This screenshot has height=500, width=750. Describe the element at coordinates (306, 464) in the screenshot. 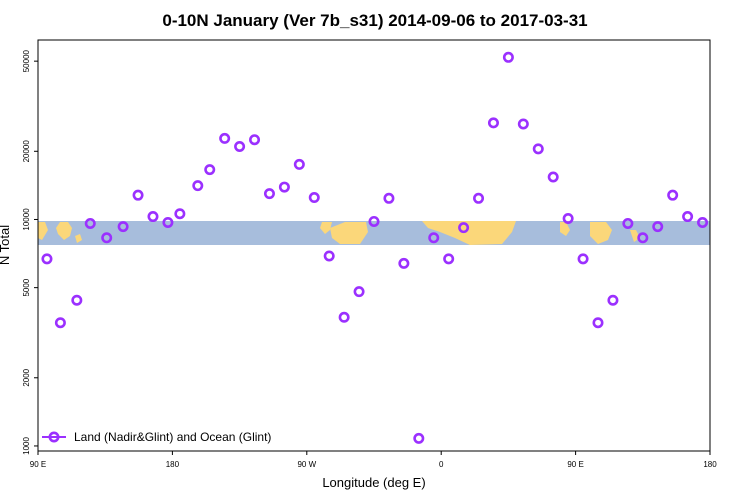

I see `x-tick-label: 90 W` at that location.